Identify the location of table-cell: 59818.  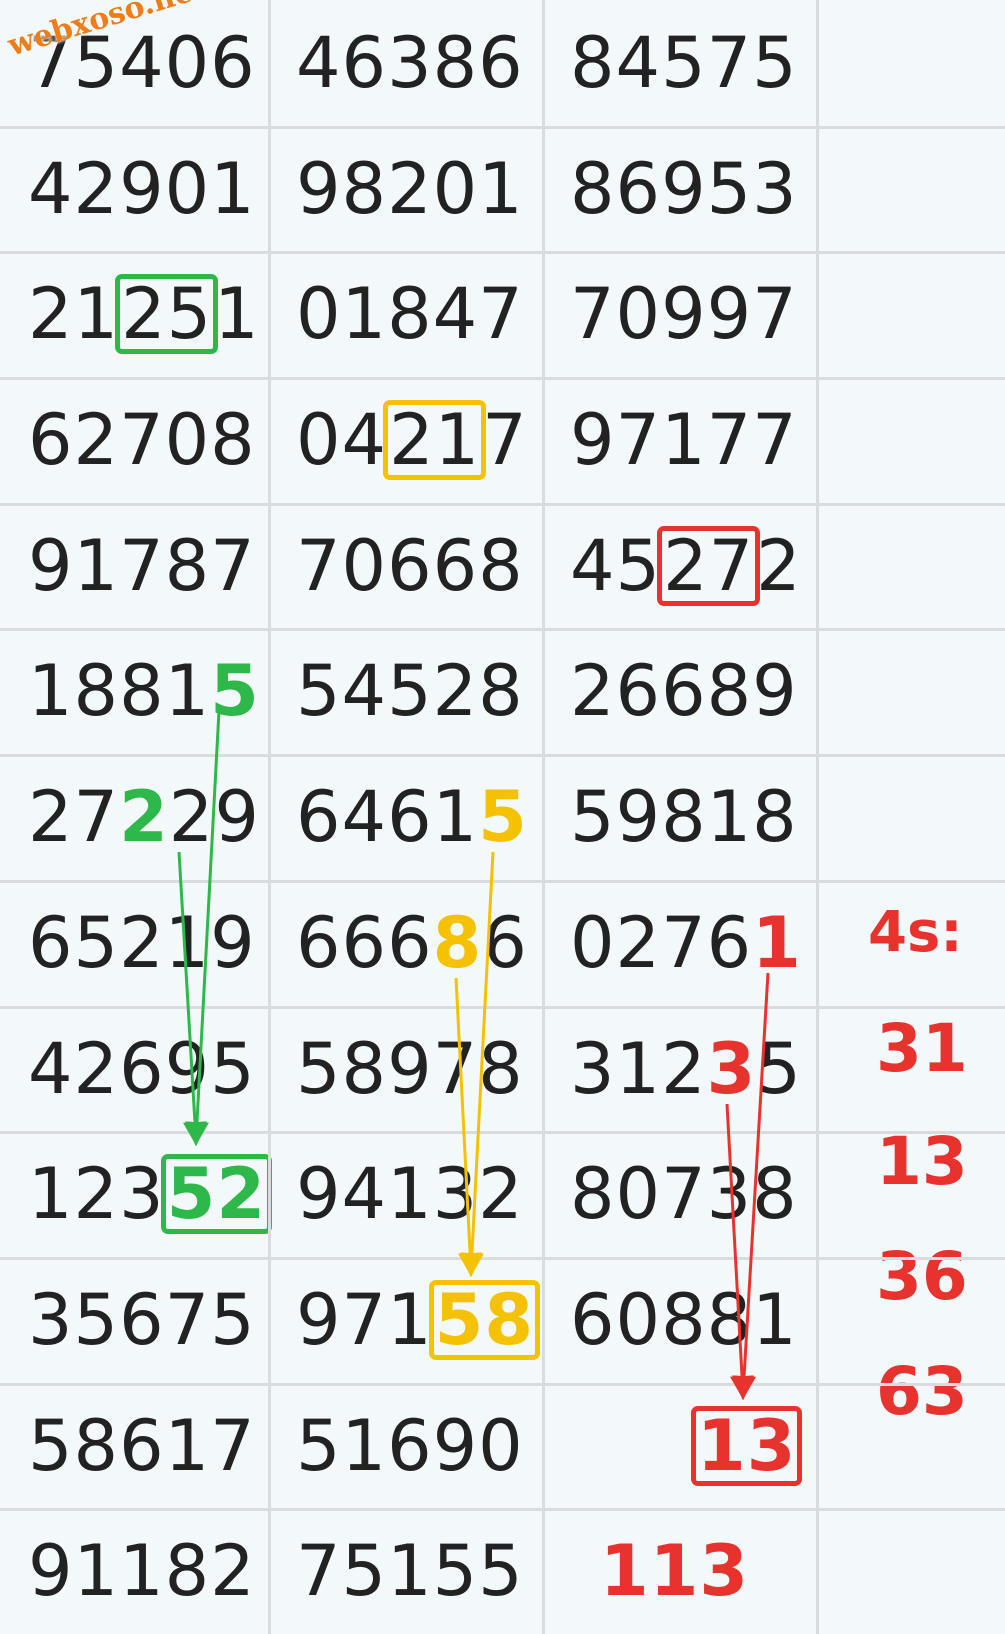
(684, 817).